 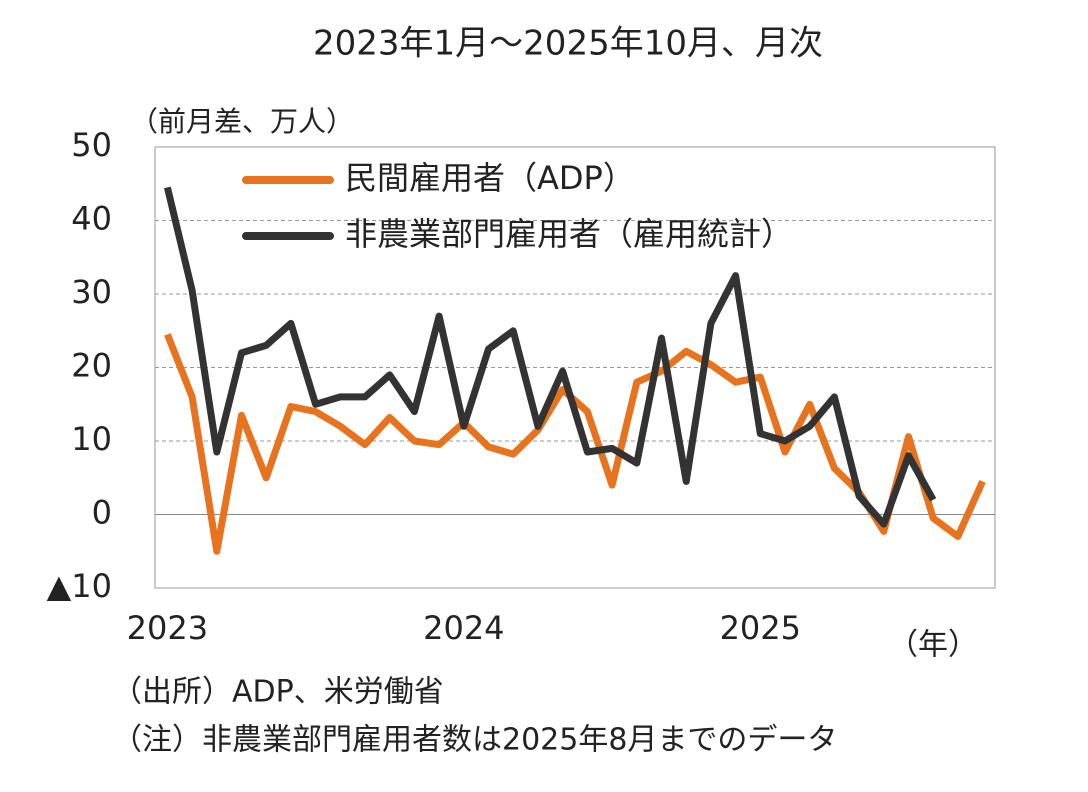 What do you see at coordinates (91, 292) in the screenshot?
I see `y-tick-label: 30` at bounding box center [91, 292].